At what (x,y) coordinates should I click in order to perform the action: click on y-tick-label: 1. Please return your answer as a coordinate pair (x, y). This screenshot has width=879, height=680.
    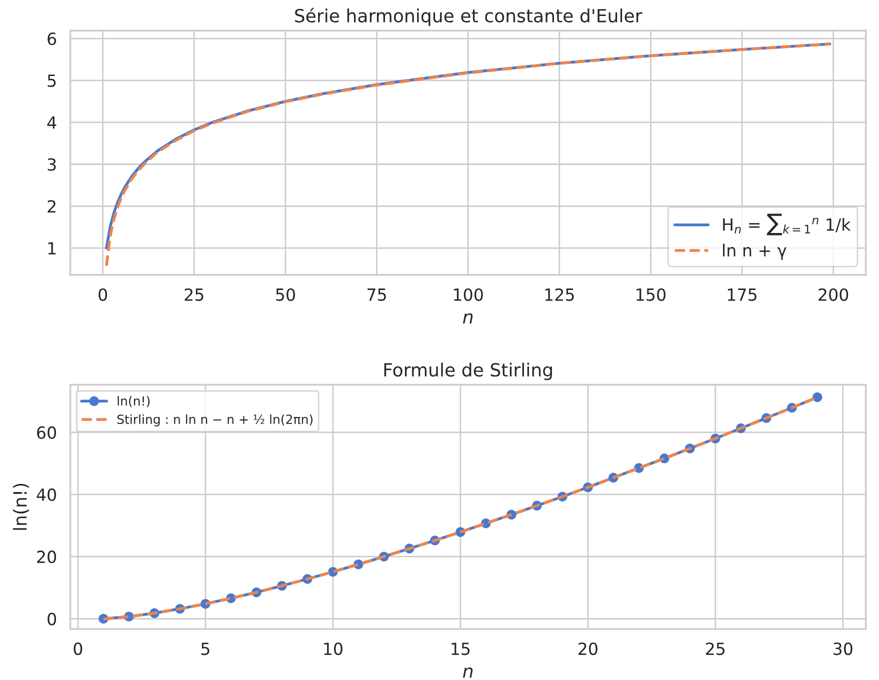
    Looking at the image, I should click on (52, 248).